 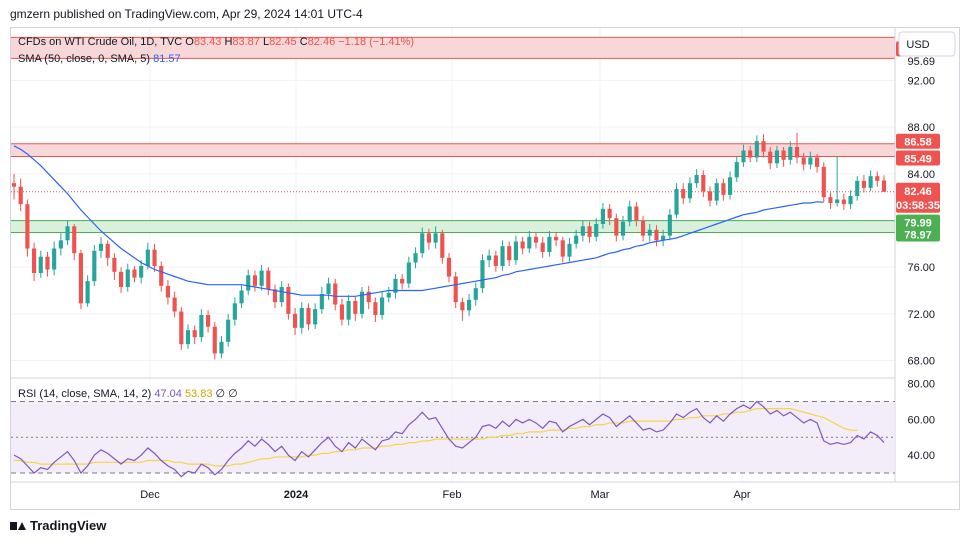 What do you see at coordinates (918, 141) in the screenshot?
I see `zone-tag-8658-bg` at bounding box center [918, 141].